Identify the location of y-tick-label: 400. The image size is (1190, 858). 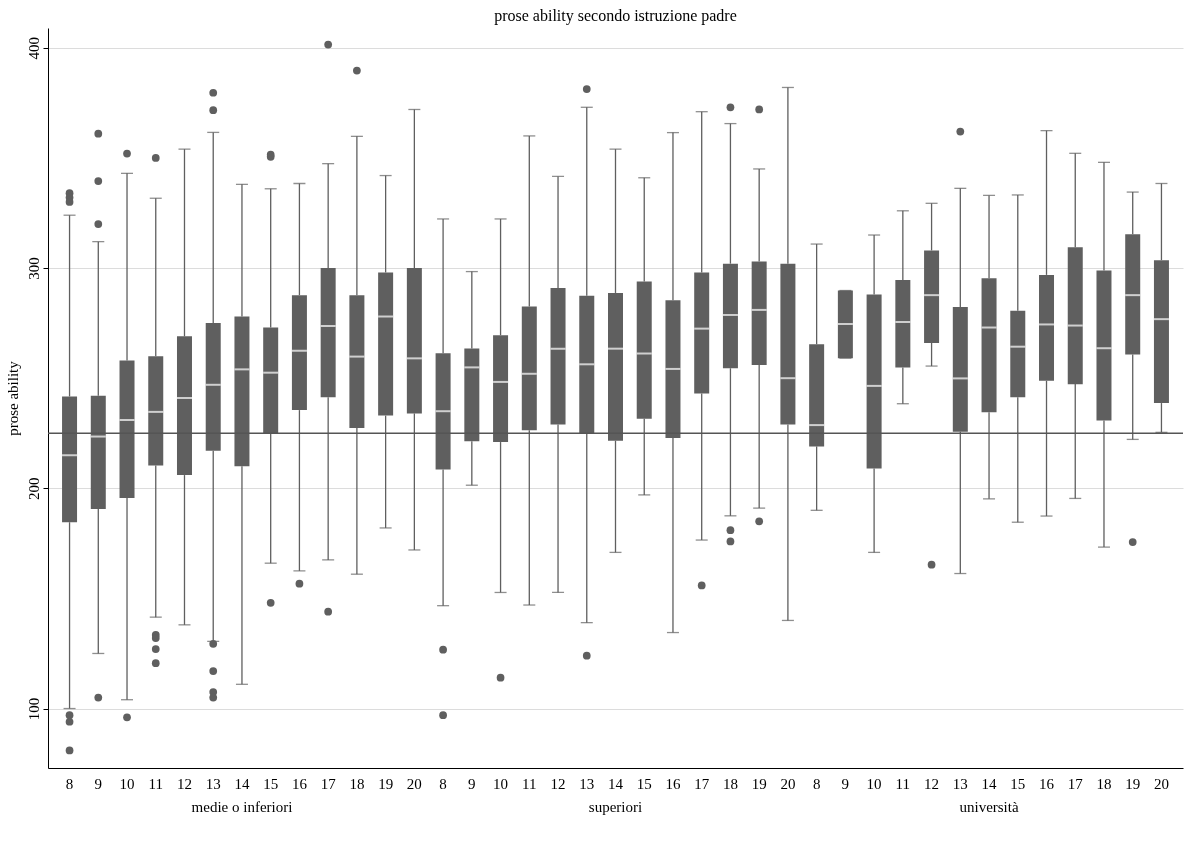
(33, 48).